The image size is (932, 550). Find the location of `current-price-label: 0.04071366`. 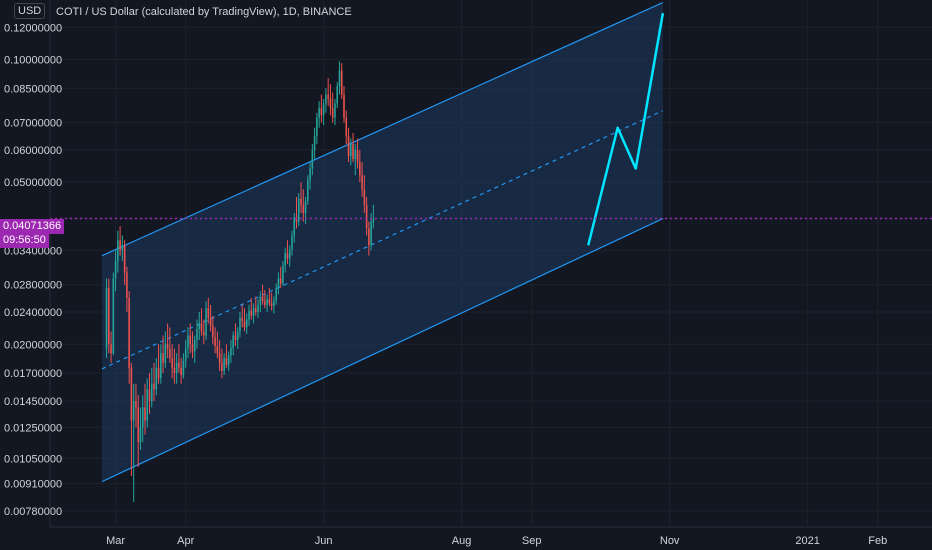

current-price-label: 0.04071366 is located at coordinates (32, 226).